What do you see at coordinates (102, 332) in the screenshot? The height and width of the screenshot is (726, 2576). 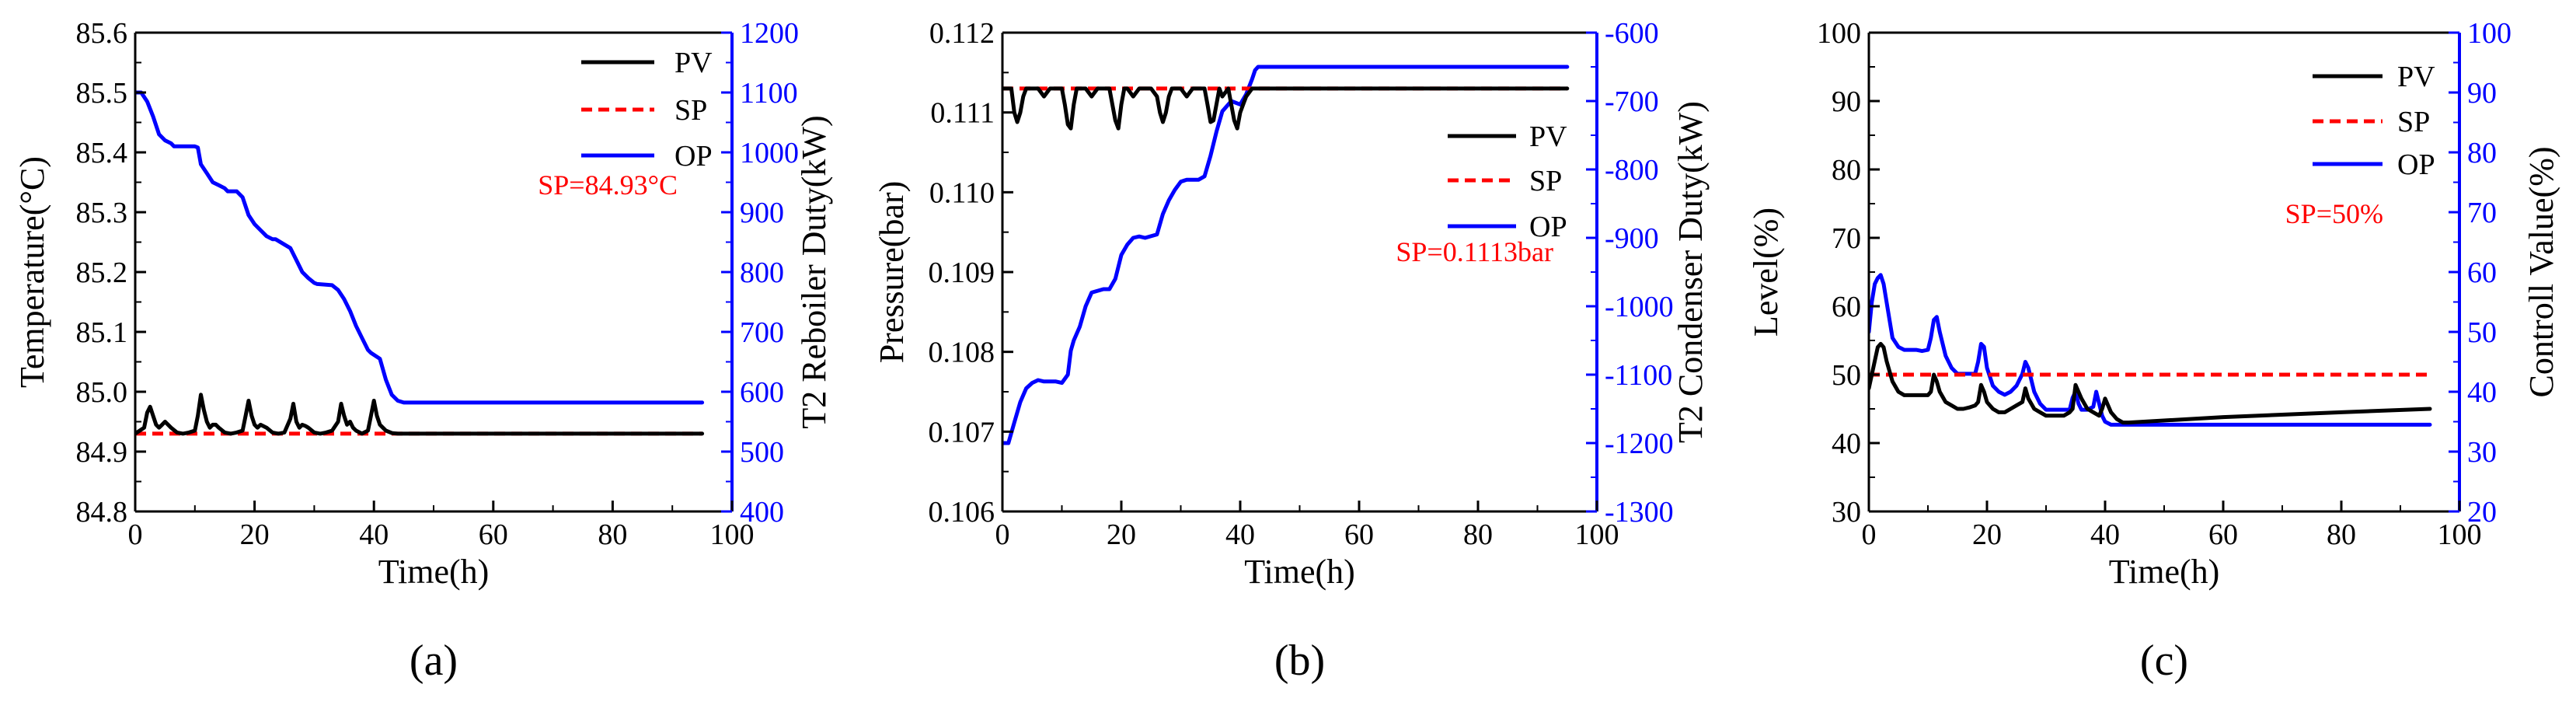 I see `y-tick-label: 85.1` at bounding box center [102, 332].